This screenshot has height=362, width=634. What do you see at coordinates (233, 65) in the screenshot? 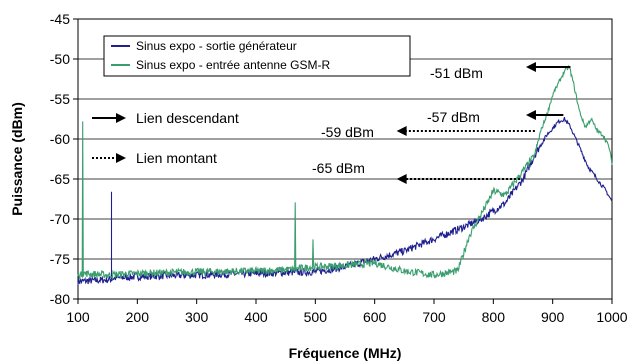
I see `legend-label-1: Sinus expo - entrée antenne GSM-R` at bounding box center [233, 65].